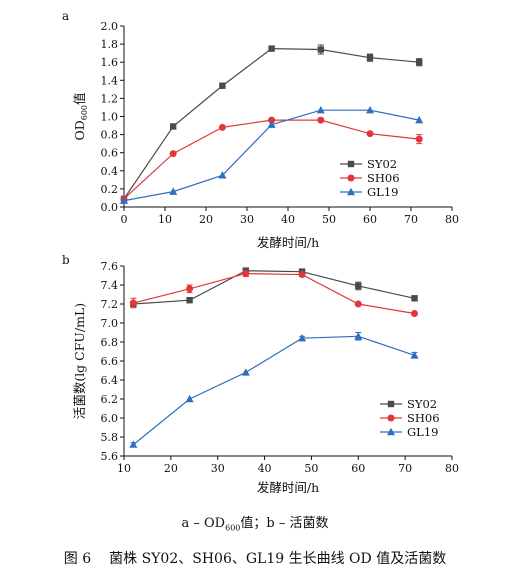 This screenshot has height=583, width=510. What do you see at coordinates (110, 399) in the screenshot?
I see `panel-b-y-tick-label: 6.2` at bounding box center [110, 399].